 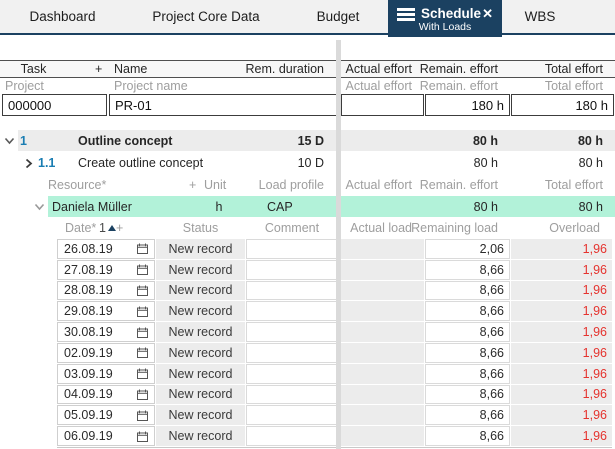 What do you see at coordinates (106, 436) in the screenshot?
I see `date-cell: 06.09.19` at bounding box center [106, 436].